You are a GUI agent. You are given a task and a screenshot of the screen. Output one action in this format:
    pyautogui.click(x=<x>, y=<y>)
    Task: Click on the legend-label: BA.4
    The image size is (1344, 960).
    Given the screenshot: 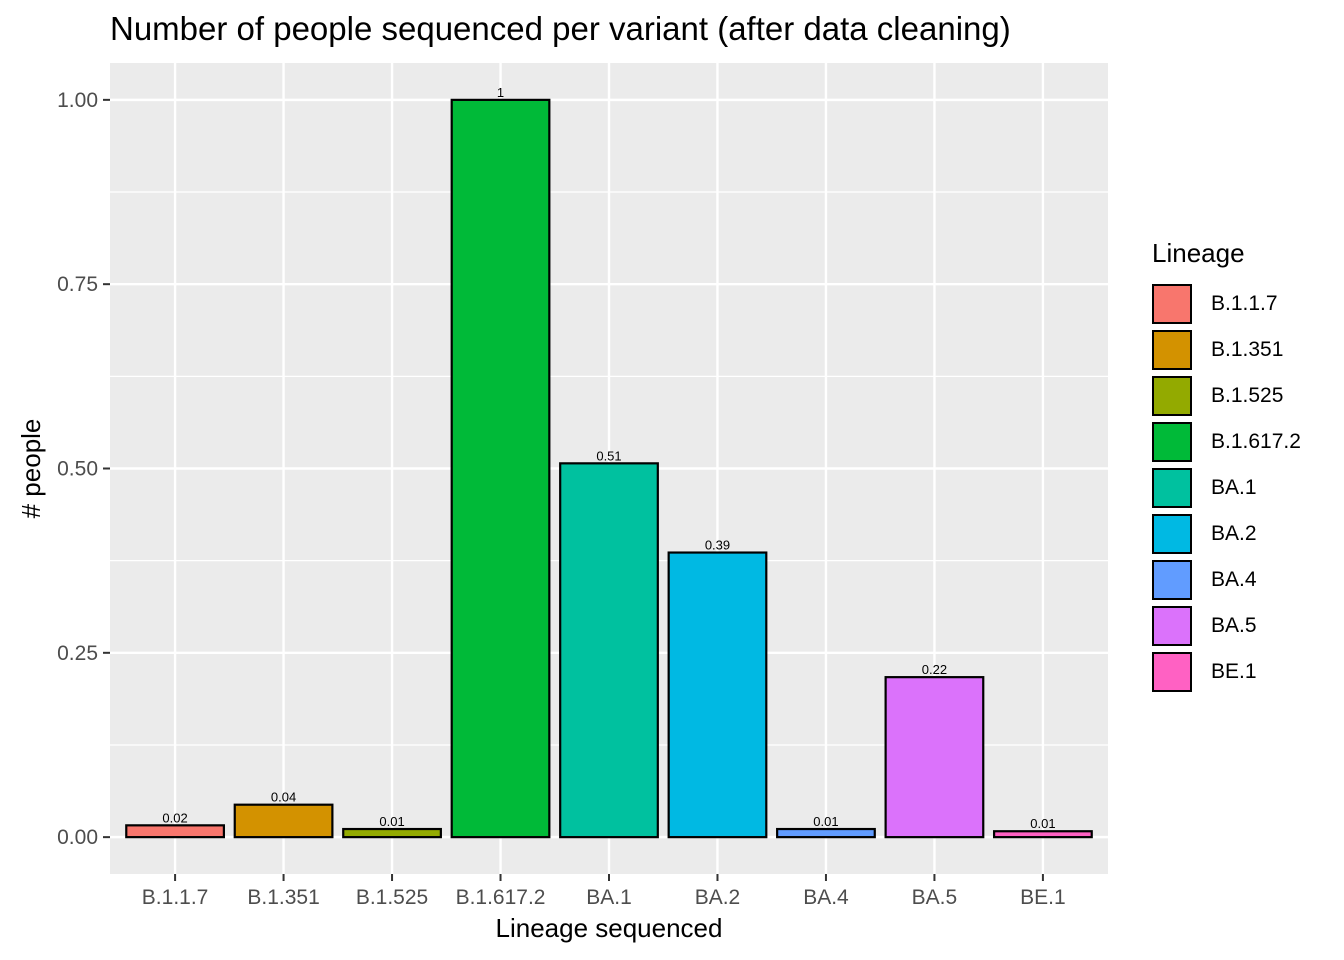 What is the action you would take?
    pyautogui.click(x=1234, y=579)
    